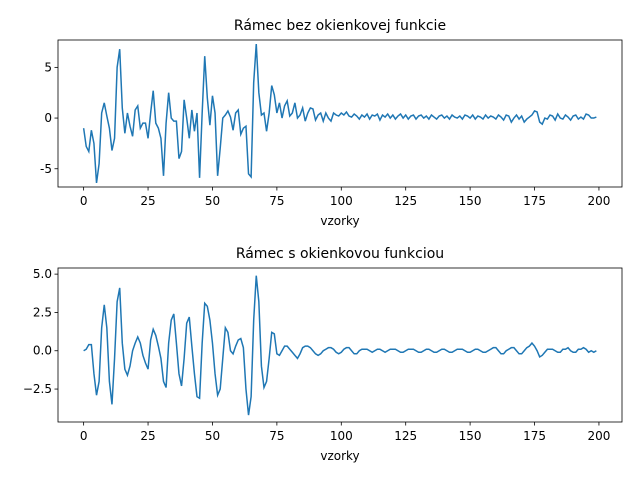 Image resolution: width=640 pixels, height=480 pixels. I want to click on y-tick-label: 5.0, so click(42, 274).